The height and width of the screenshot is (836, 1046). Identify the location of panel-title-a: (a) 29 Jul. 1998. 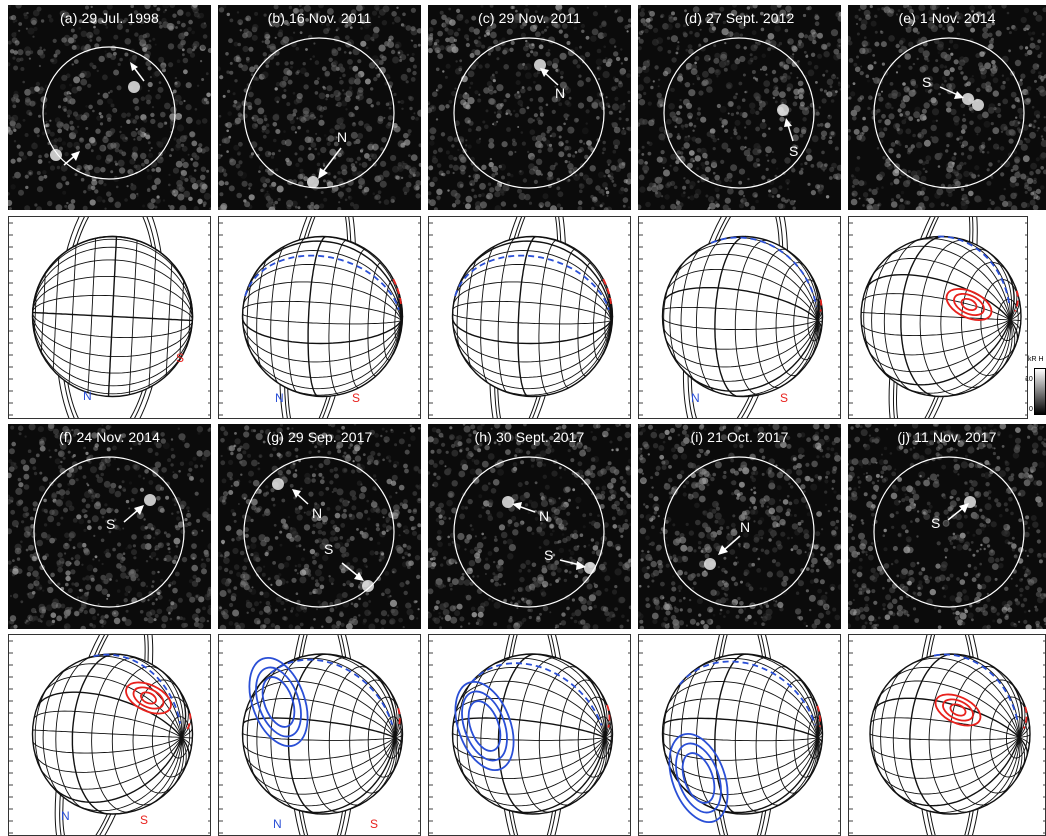
(109, 18).